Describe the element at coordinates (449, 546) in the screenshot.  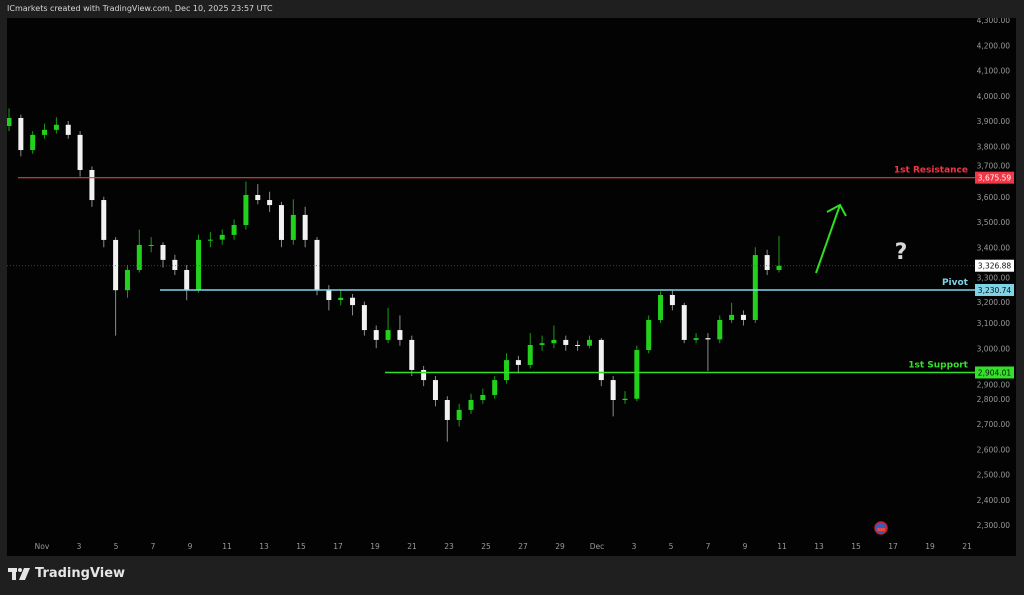
I see `x-tick-label: 23` at that location.